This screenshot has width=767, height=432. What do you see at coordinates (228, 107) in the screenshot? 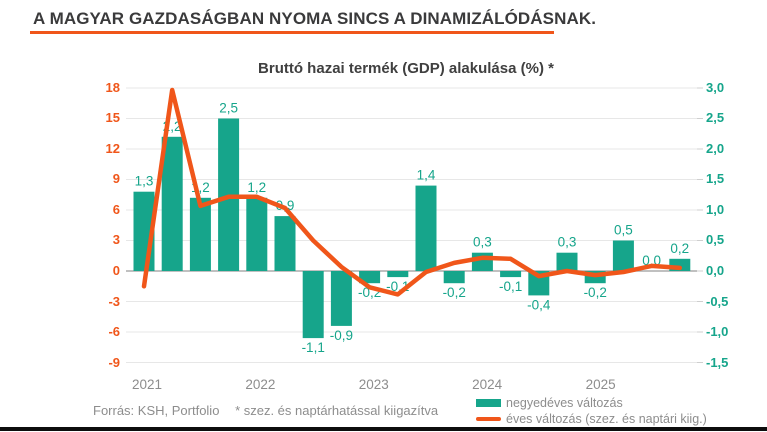
I see `bar-value-label: 2,5` at bounding box center [228, 107].